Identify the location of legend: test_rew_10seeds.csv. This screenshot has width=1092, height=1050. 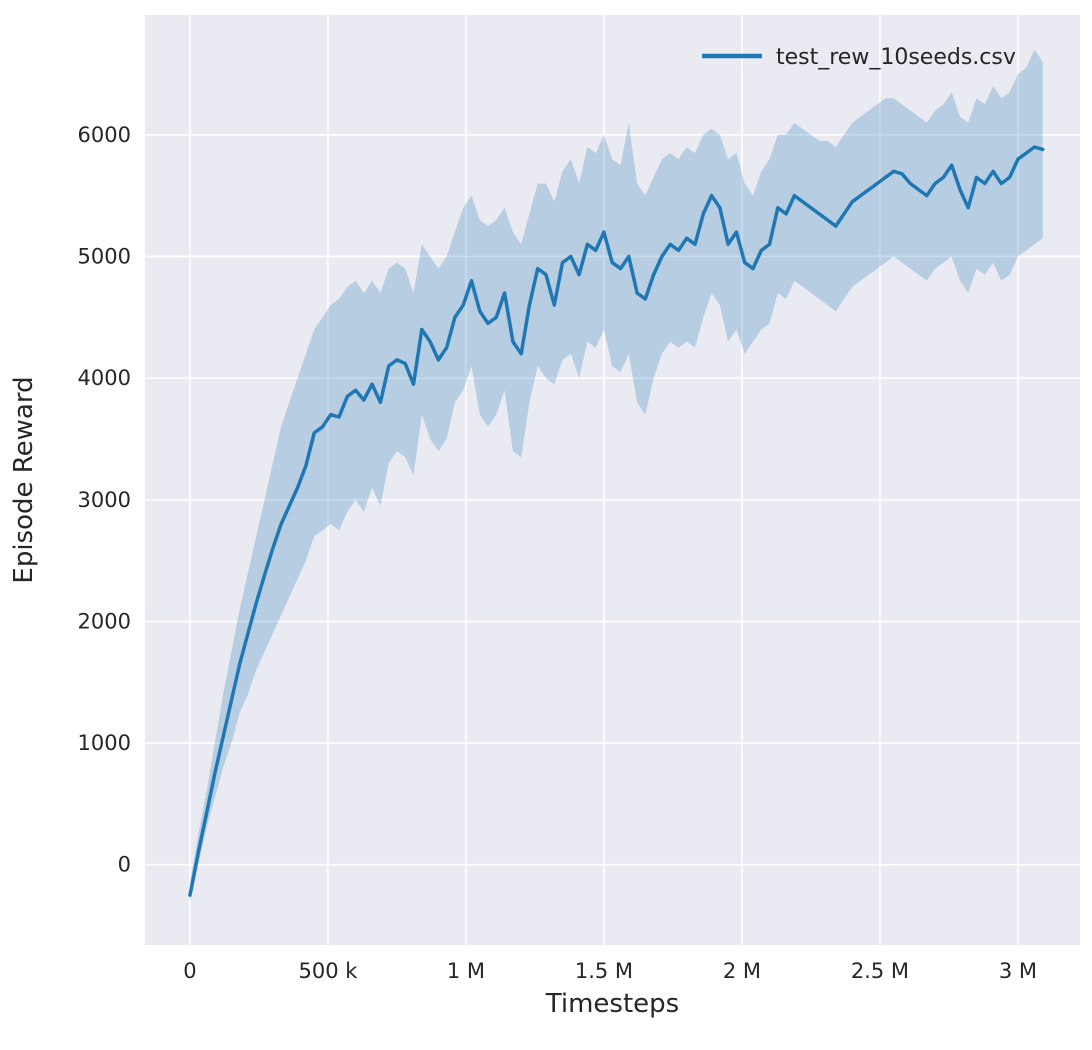
(859, 57).